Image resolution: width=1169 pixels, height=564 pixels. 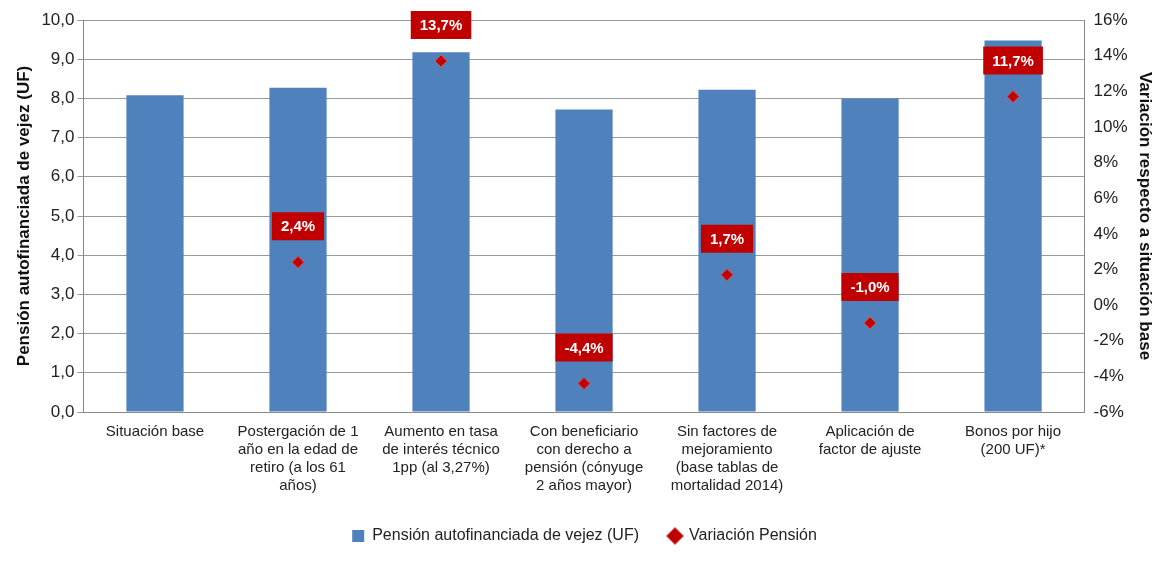 What do you see at coordinates (62, 254) in the screenshot?
I see `y-tick-label: 4,0` at bounding box center [62, 254].